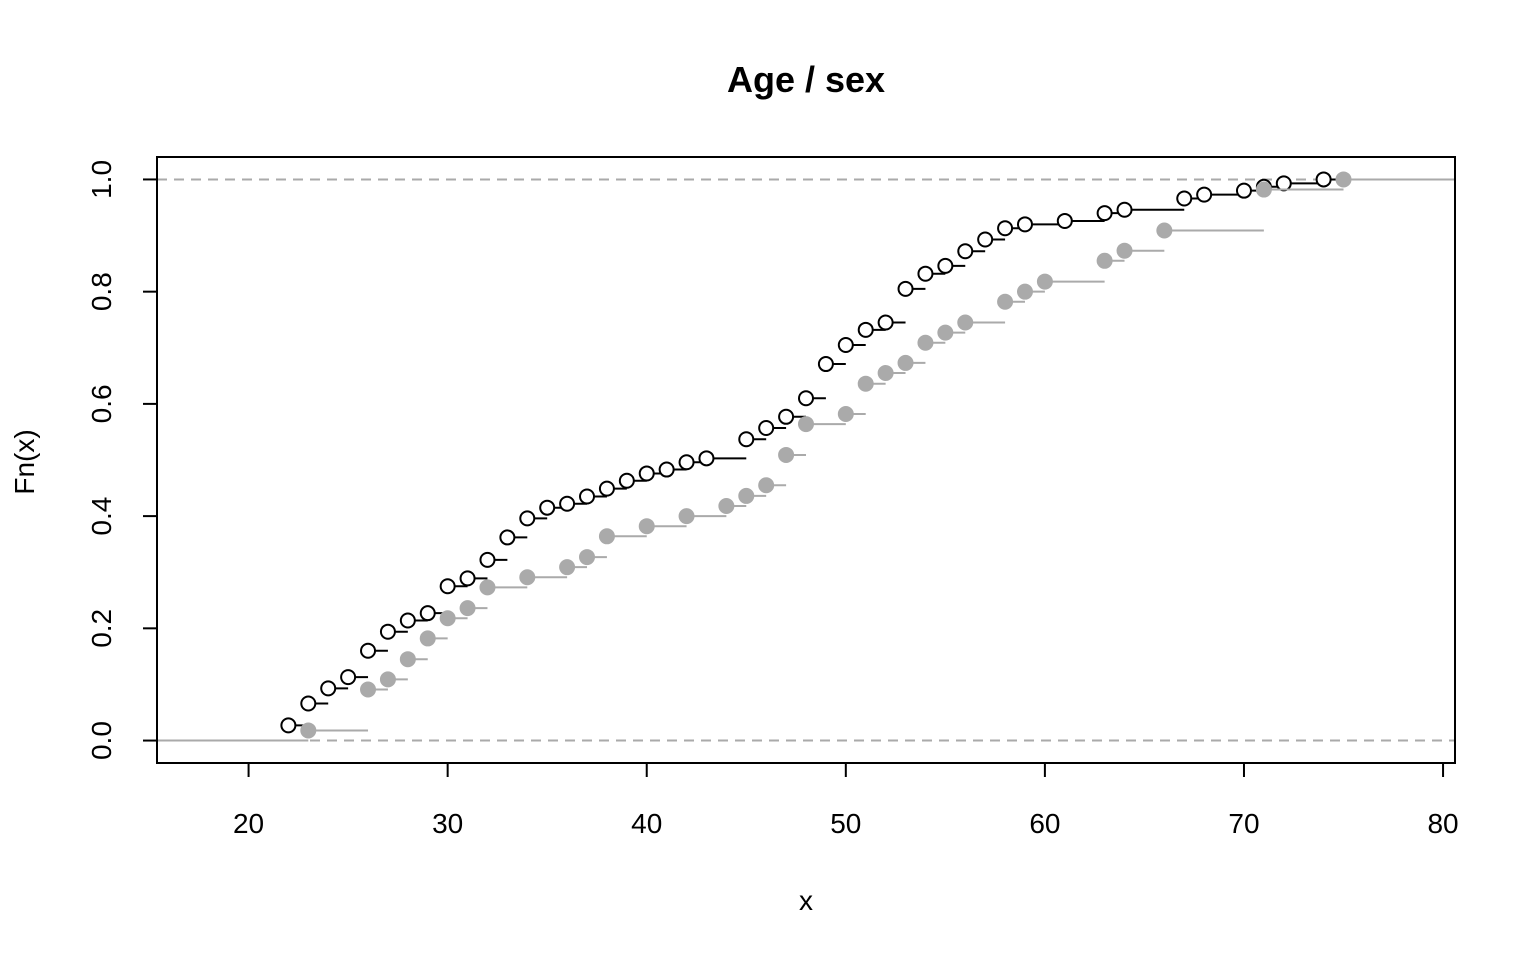 The image size is (1536, 960). Describe the element at coordinates (806, 900) in the screenshot. I see `x-axis-label: x` at that location.